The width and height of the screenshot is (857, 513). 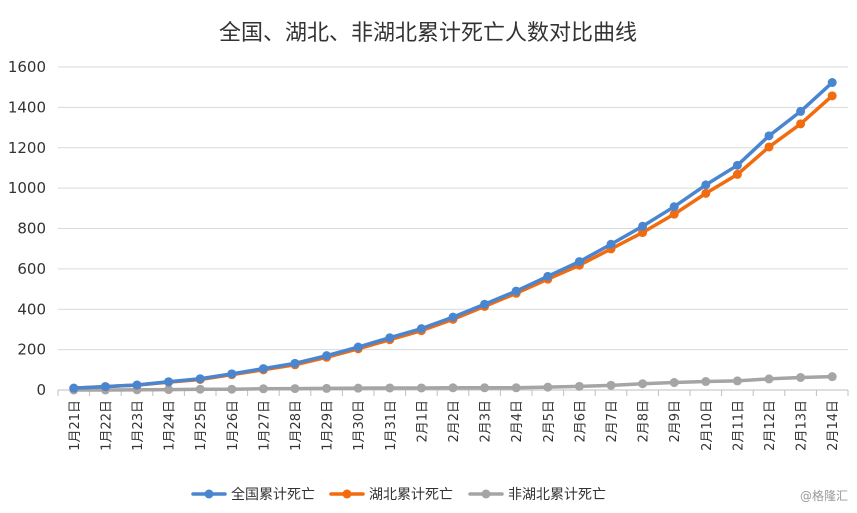 What do you see at coordinates (31, 309) in the screenshot?
I see `y-tick-label: 400` at bounding box center [31, 309].